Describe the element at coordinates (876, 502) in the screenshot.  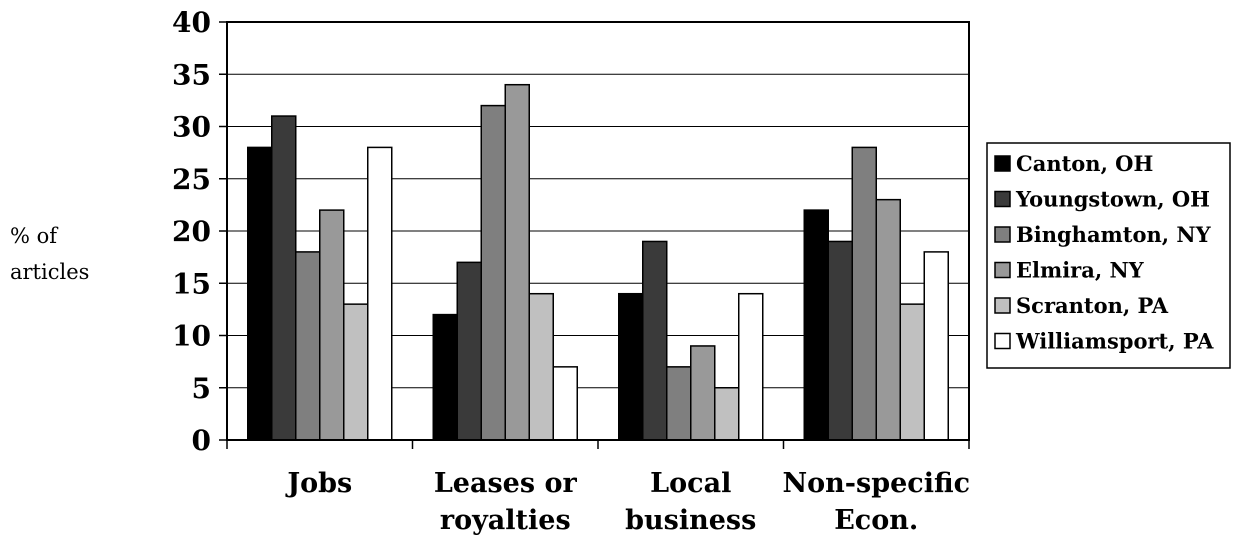
I see `x-tick-label: Non-specific Econ.` at that location.